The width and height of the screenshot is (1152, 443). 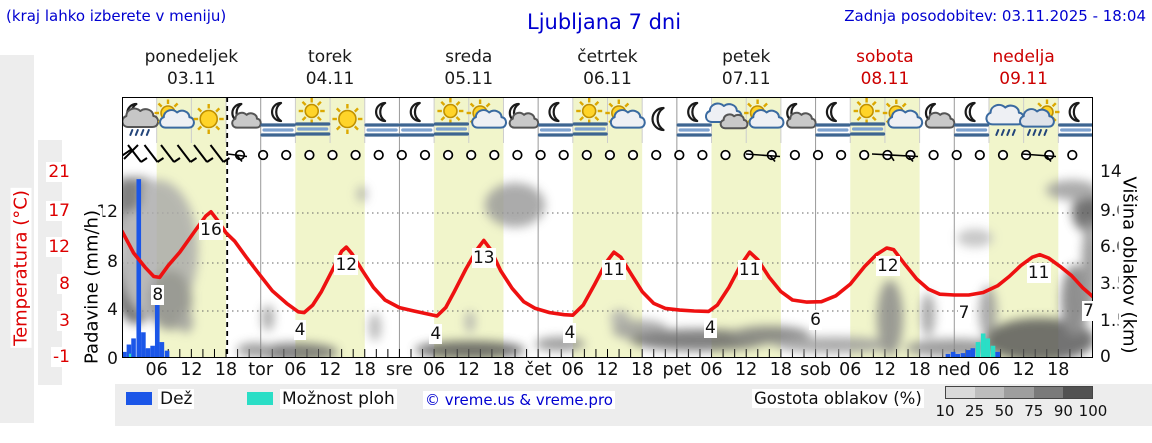 What do you see at coordinates (975, 411) in the screenshot?
I see `density-tick-label: 25` at bounding box center [975, 411].